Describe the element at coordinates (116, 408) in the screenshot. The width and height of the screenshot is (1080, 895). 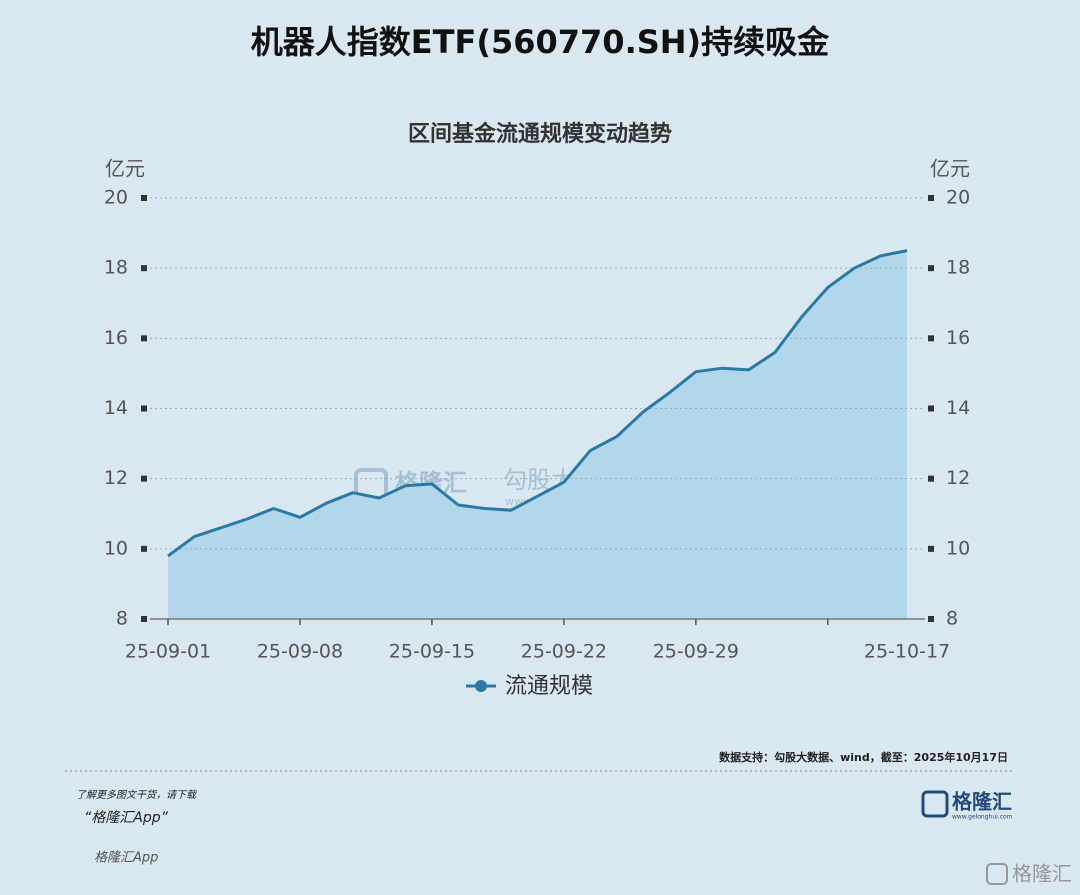
I see `y-tick-label: 14` at that location.